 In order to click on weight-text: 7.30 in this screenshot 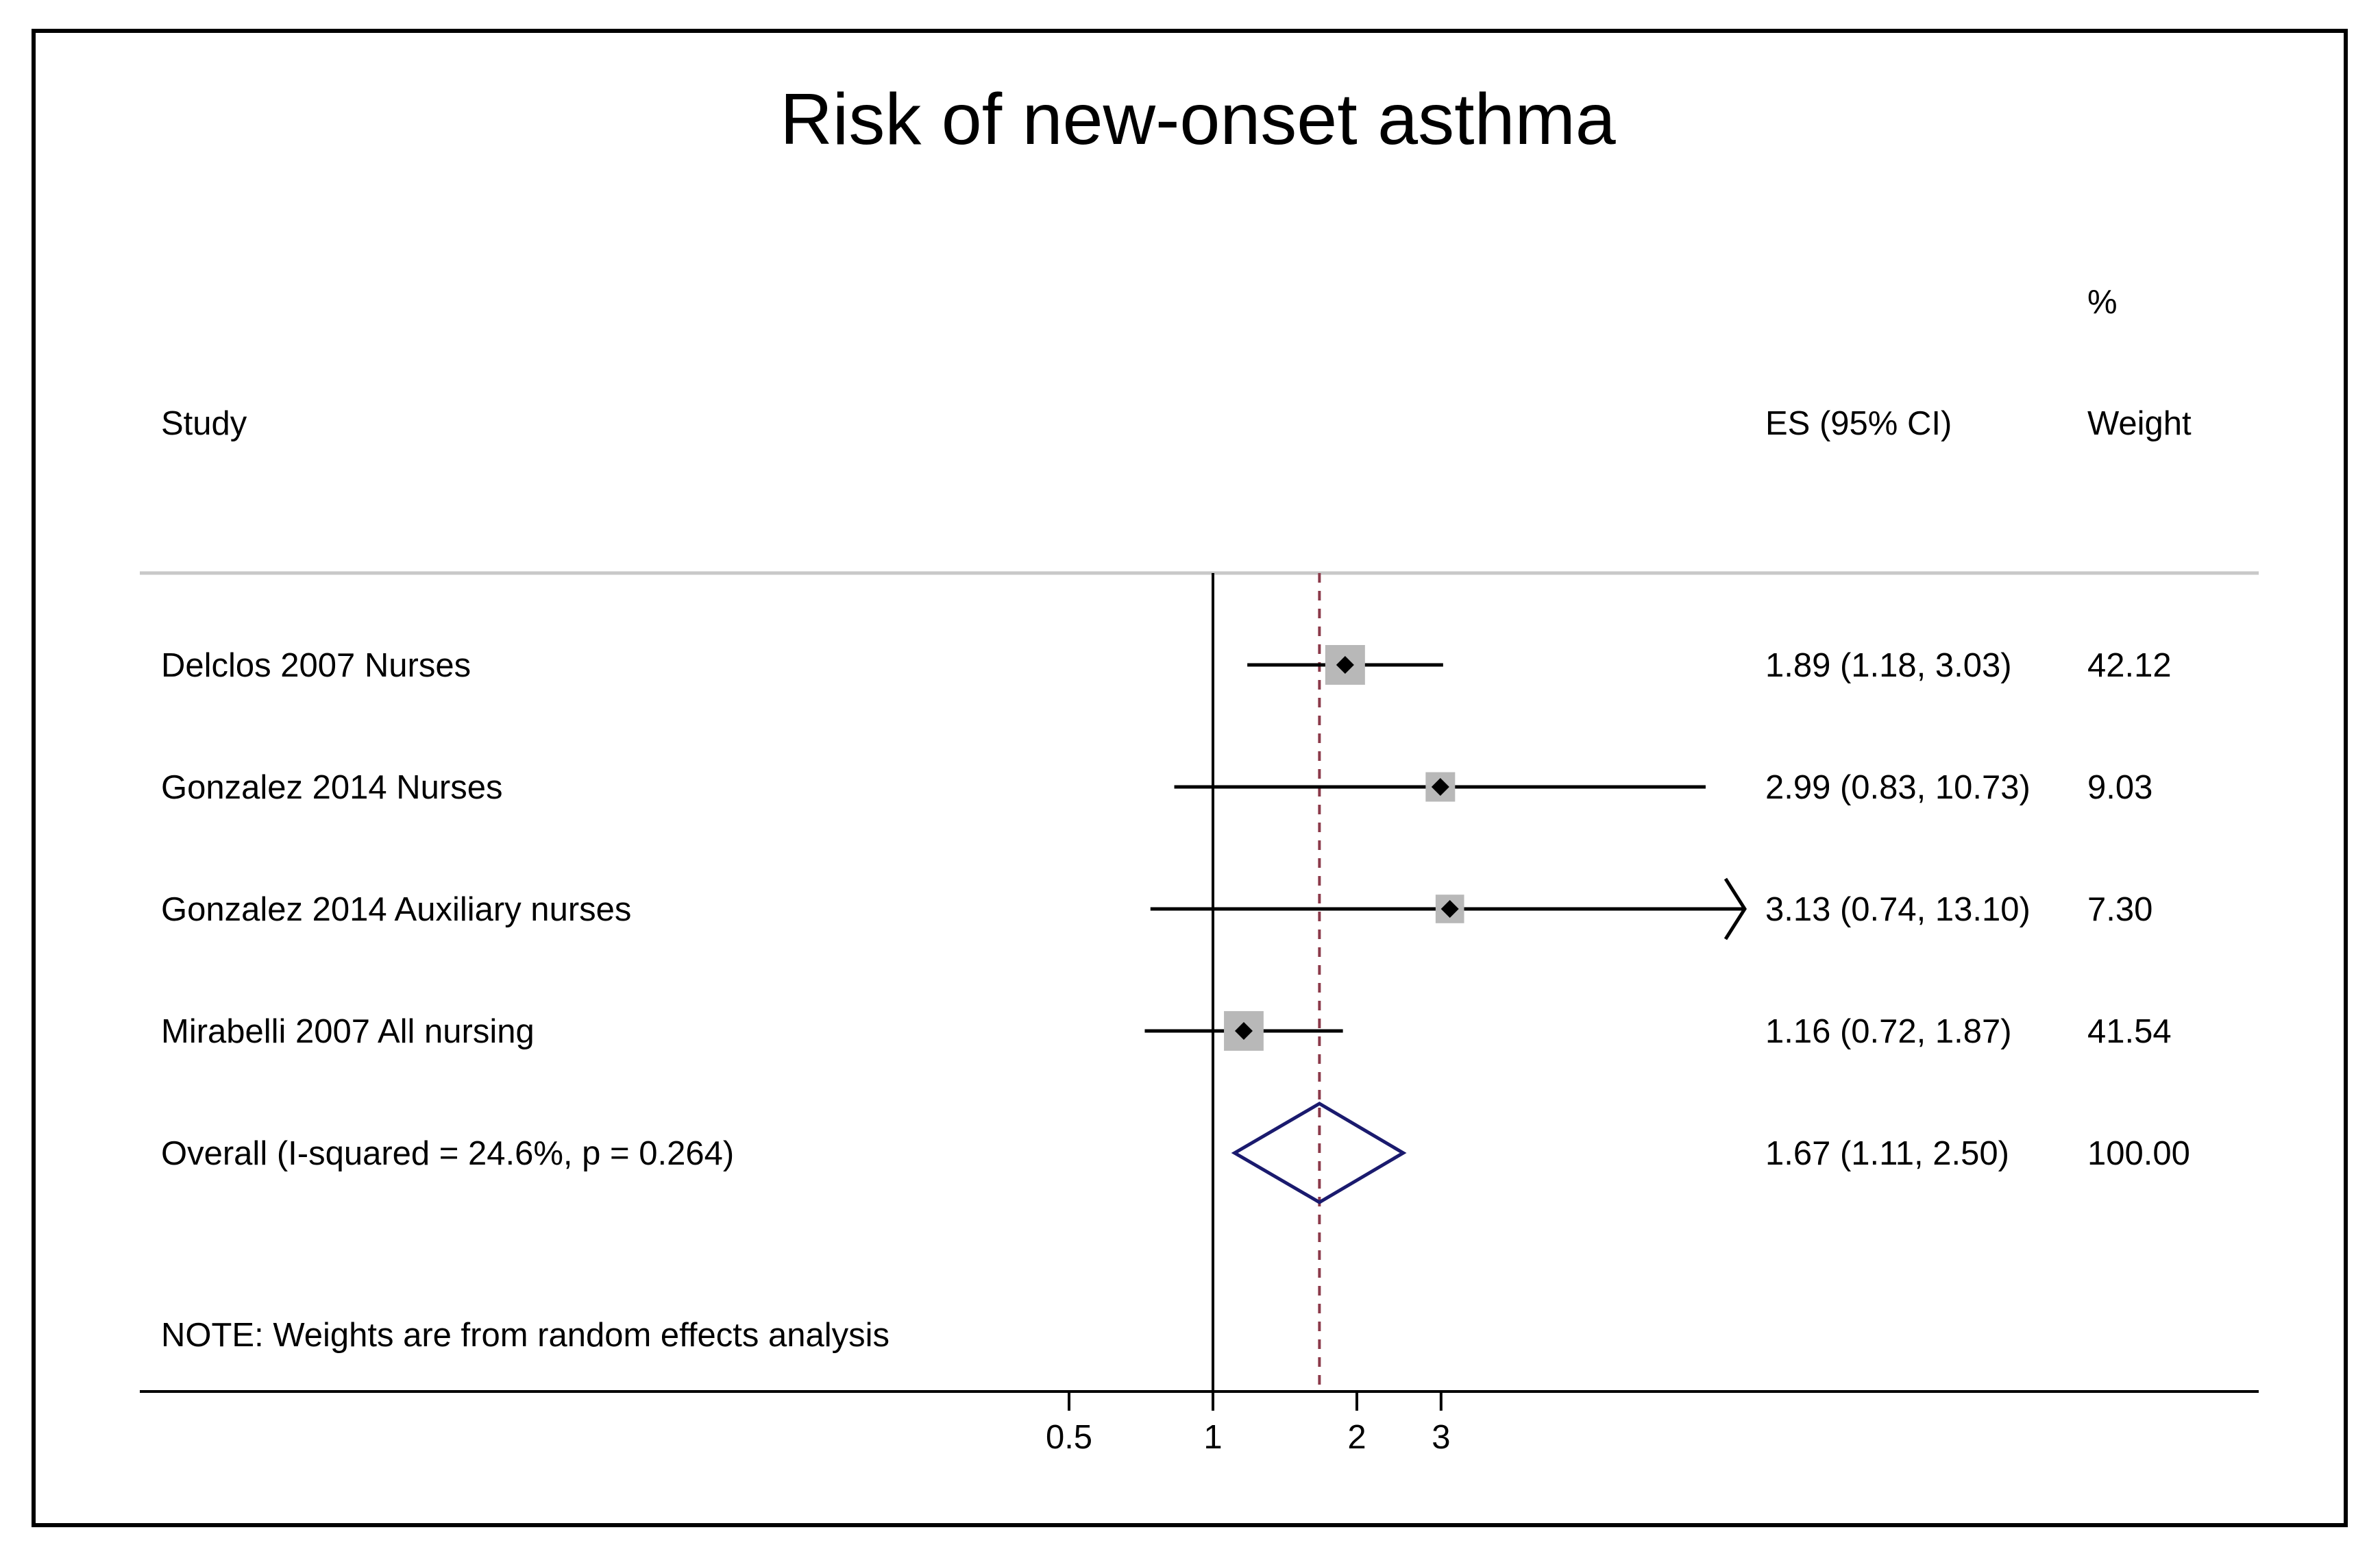, I will do `click(2119, 910)`.